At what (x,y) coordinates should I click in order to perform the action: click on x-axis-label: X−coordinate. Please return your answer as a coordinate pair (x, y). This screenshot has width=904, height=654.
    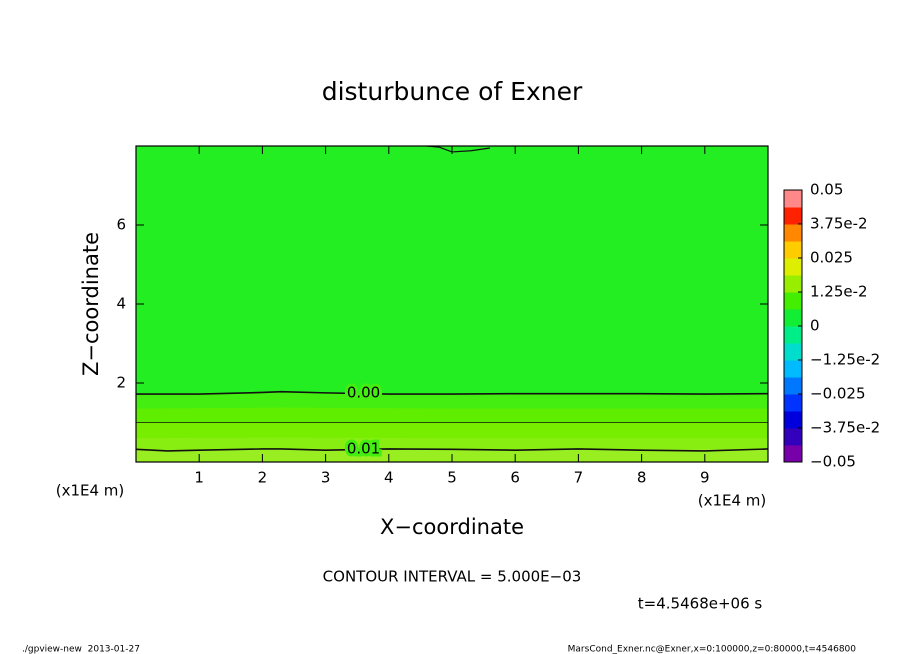
    Looking at the image, I should click on (452, 527).